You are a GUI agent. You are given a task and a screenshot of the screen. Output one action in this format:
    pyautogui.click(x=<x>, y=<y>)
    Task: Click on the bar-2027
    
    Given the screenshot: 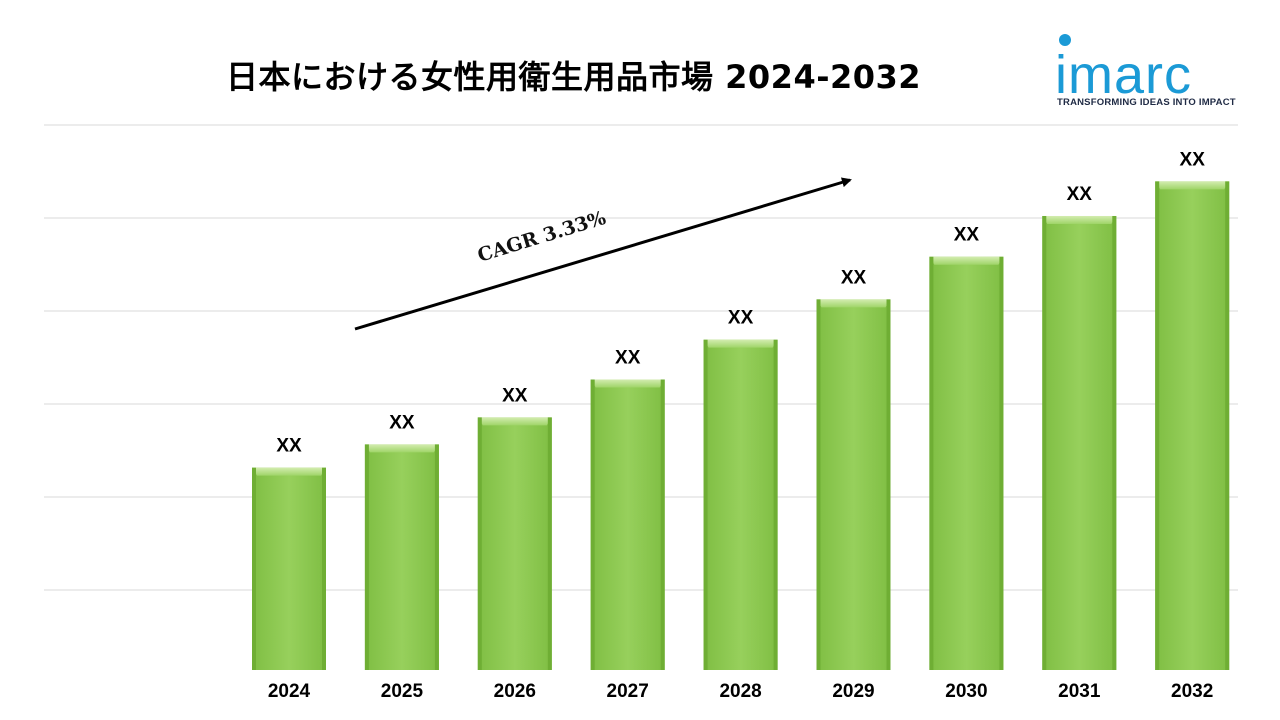 What is the action you would take?
    pyautogui.click(x=627, y=524)
    